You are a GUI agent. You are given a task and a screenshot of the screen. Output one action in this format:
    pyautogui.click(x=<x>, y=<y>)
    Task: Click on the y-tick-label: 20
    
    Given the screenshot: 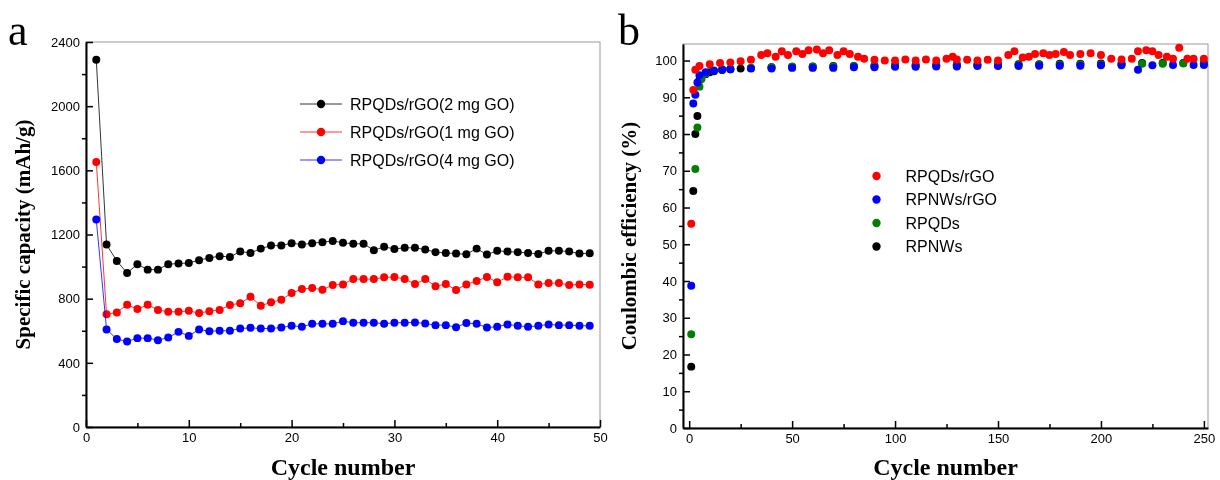 What is the action you would take?
    pyautogui.click(x=669, y=355)
    